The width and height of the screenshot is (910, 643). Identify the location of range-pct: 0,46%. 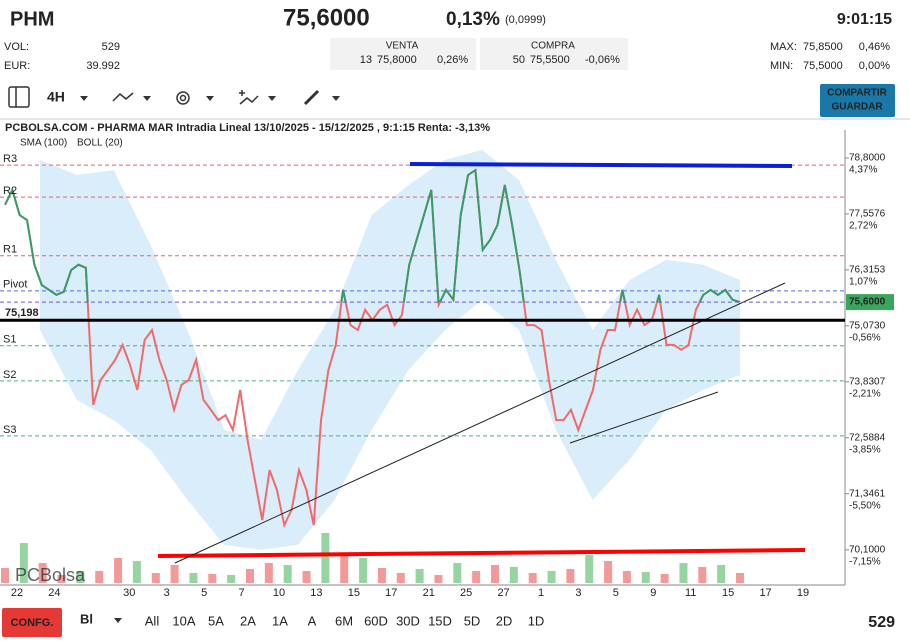
(874, 47).